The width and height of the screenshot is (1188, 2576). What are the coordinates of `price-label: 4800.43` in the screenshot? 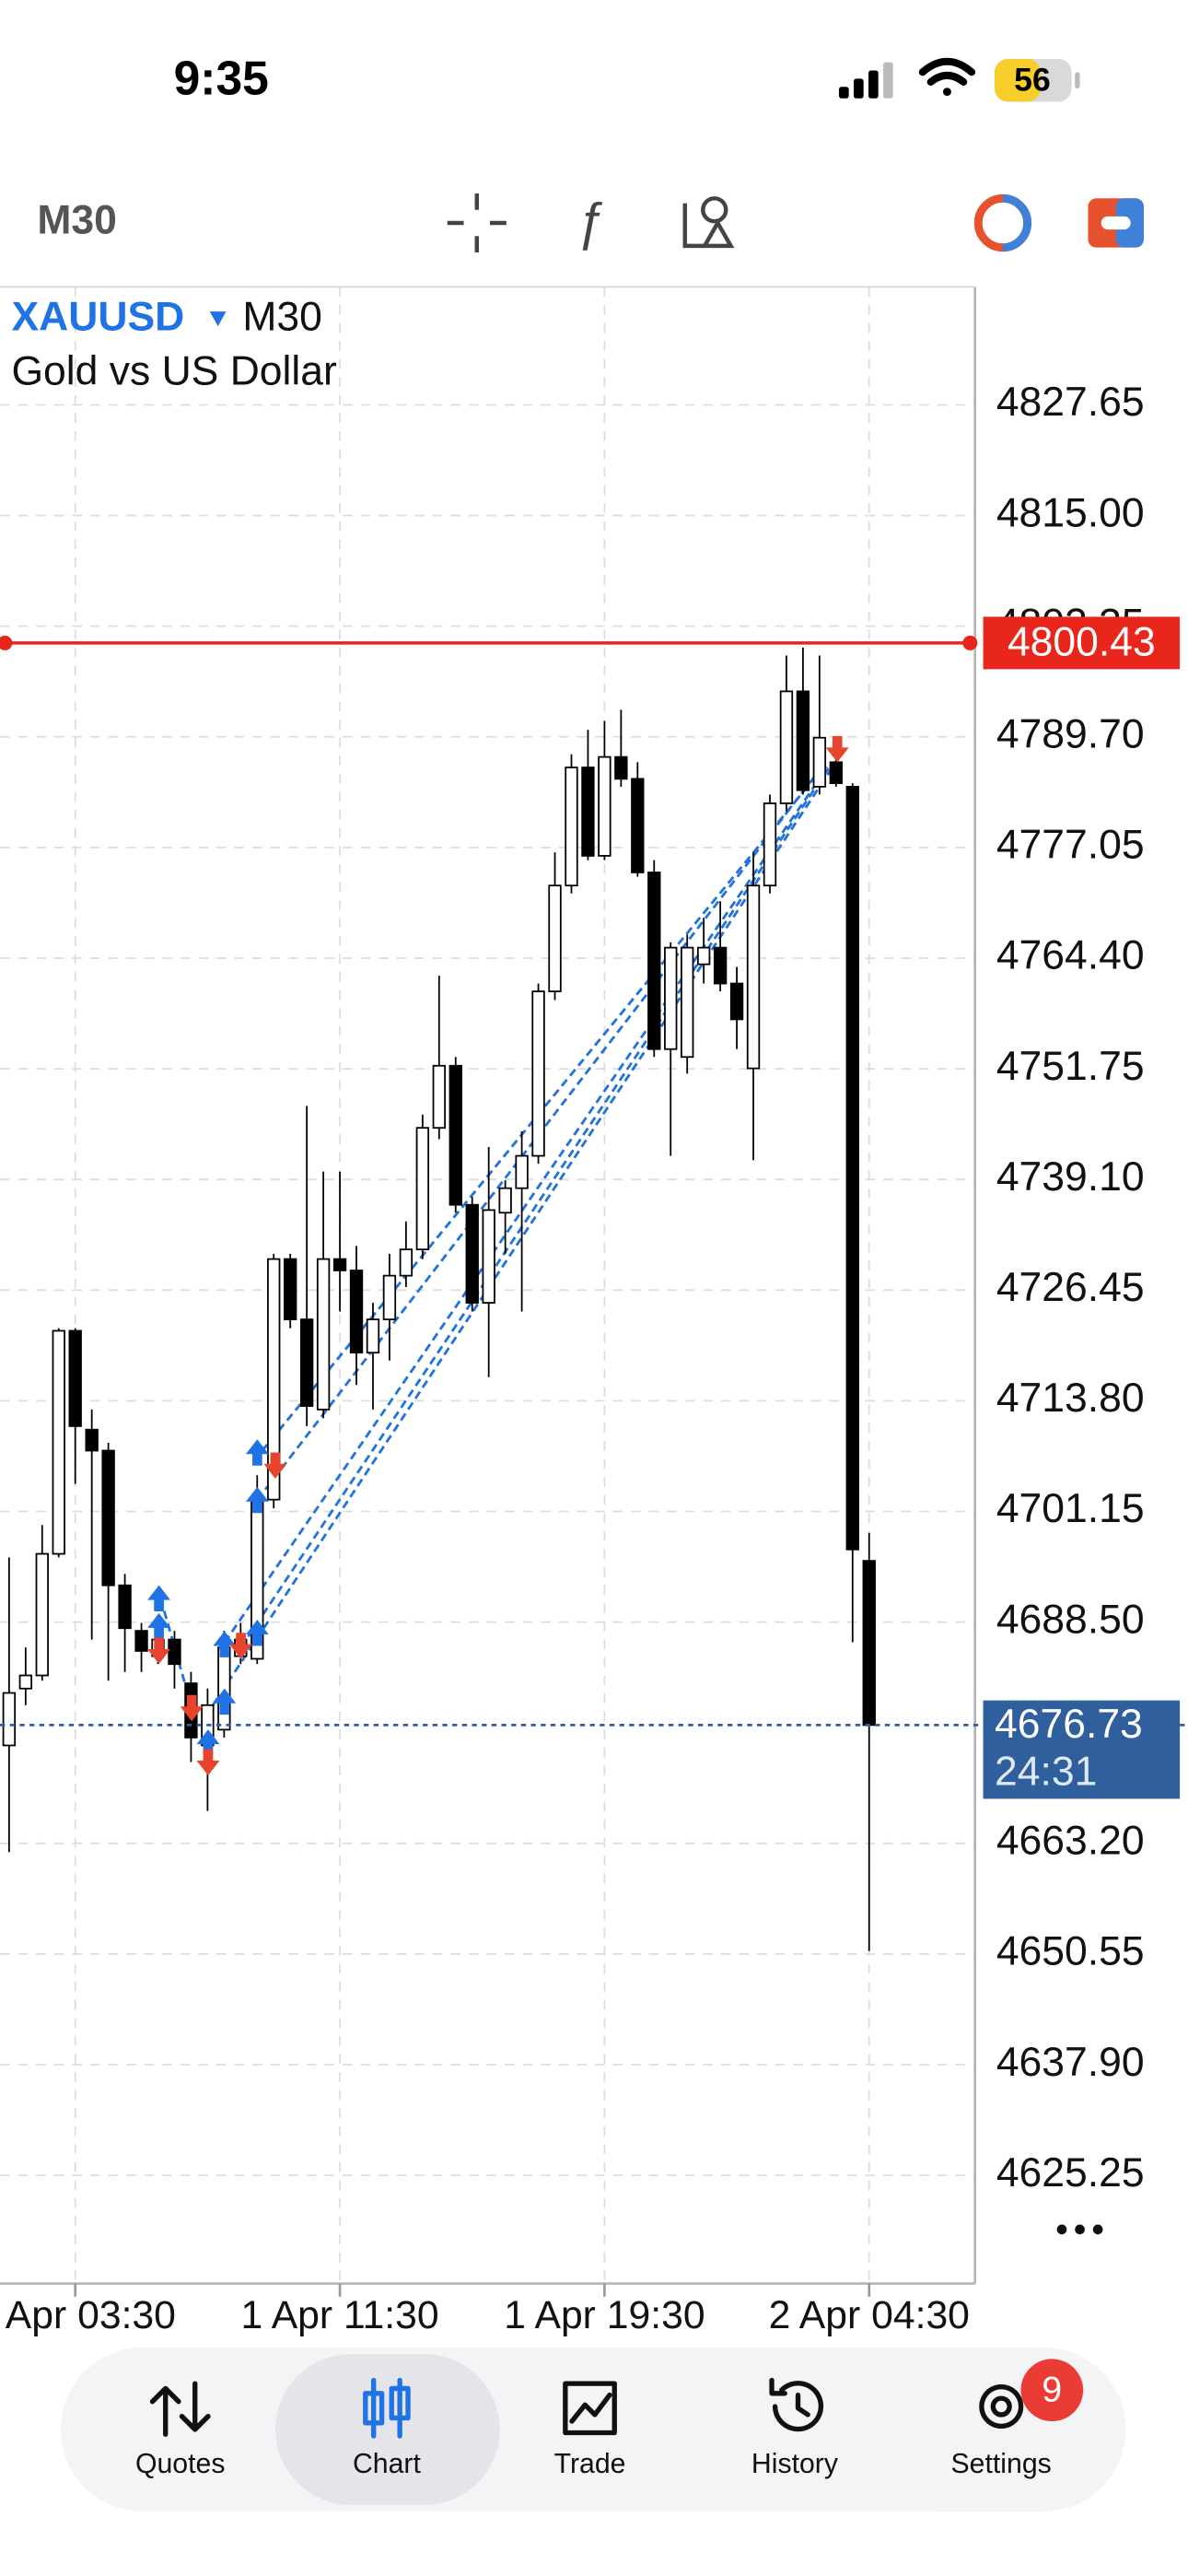 It's located at (1081, 641).